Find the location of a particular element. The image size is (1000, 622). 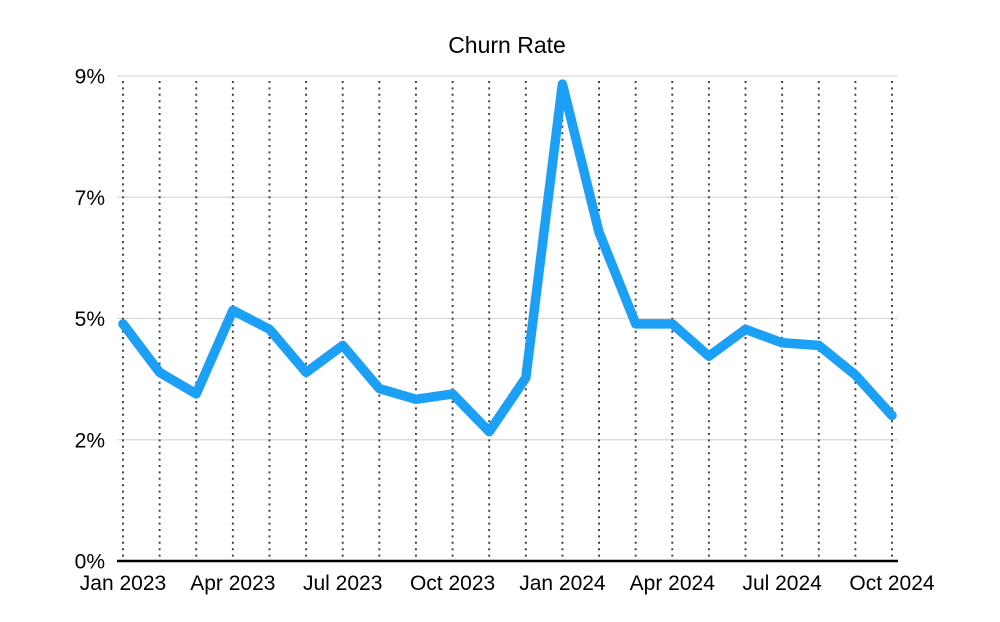

y-axis-tick-label: 0% is located at coordinates (90, 562).